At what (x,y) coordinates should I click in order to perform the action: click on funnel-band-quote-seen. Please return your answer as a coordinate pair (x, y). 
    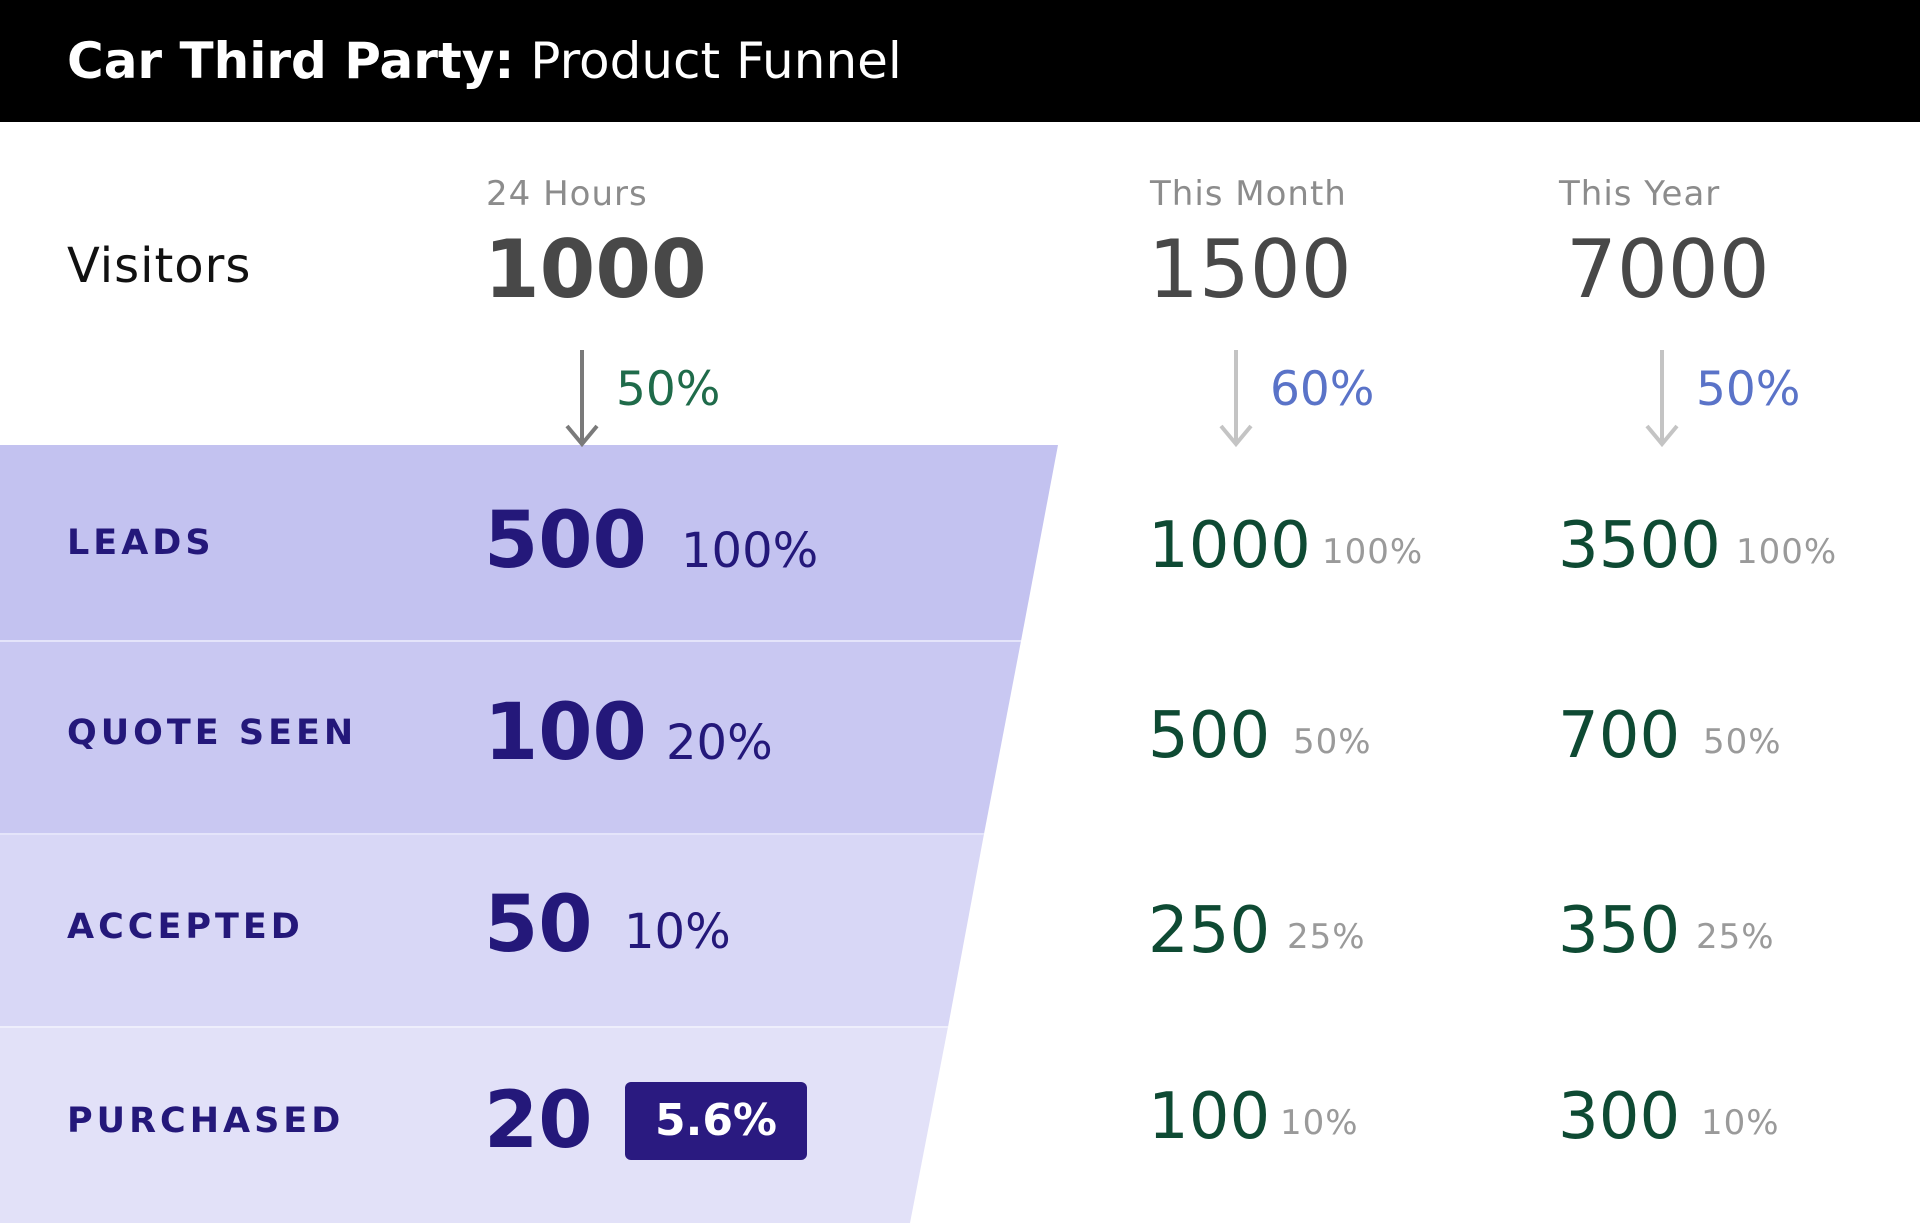
    Looking at the image, I should click on (510, 737).